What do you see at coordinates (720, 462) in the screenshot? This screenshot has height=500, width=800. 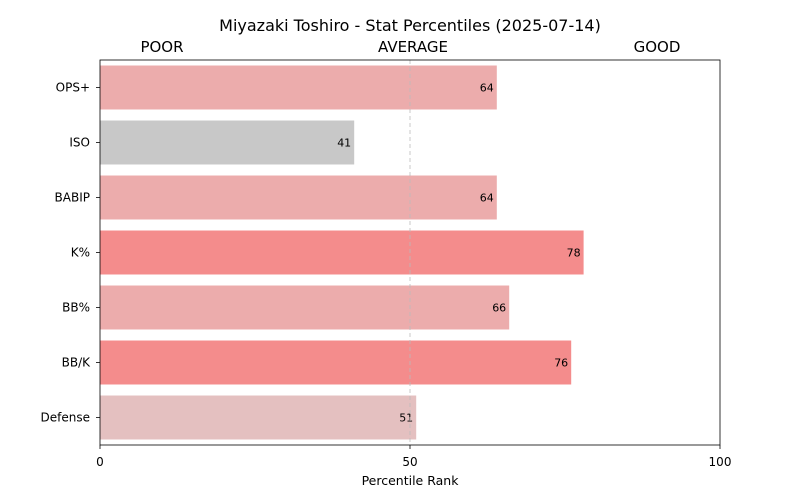 I see `x-tick-label: 100` at bounding box center [720, 462].